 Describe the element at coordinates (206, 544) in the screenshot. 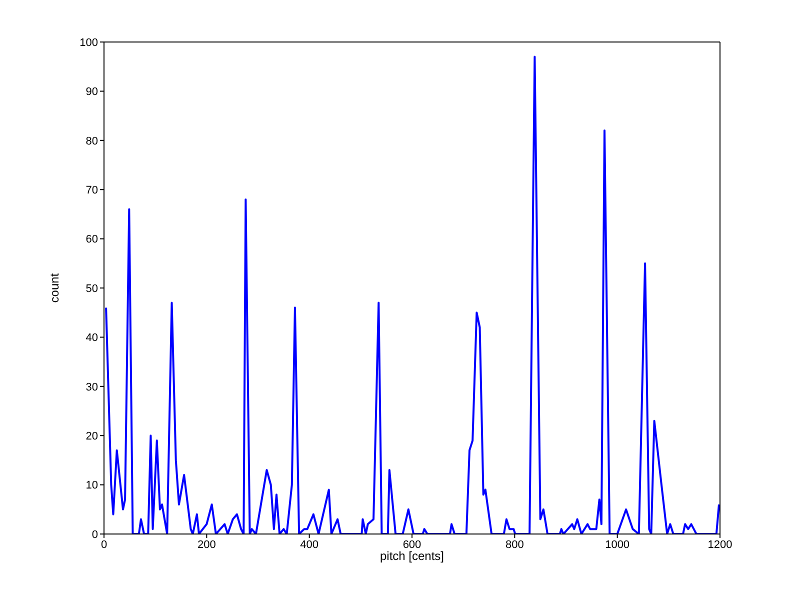

I see `x-tick-label: 200` at that location.